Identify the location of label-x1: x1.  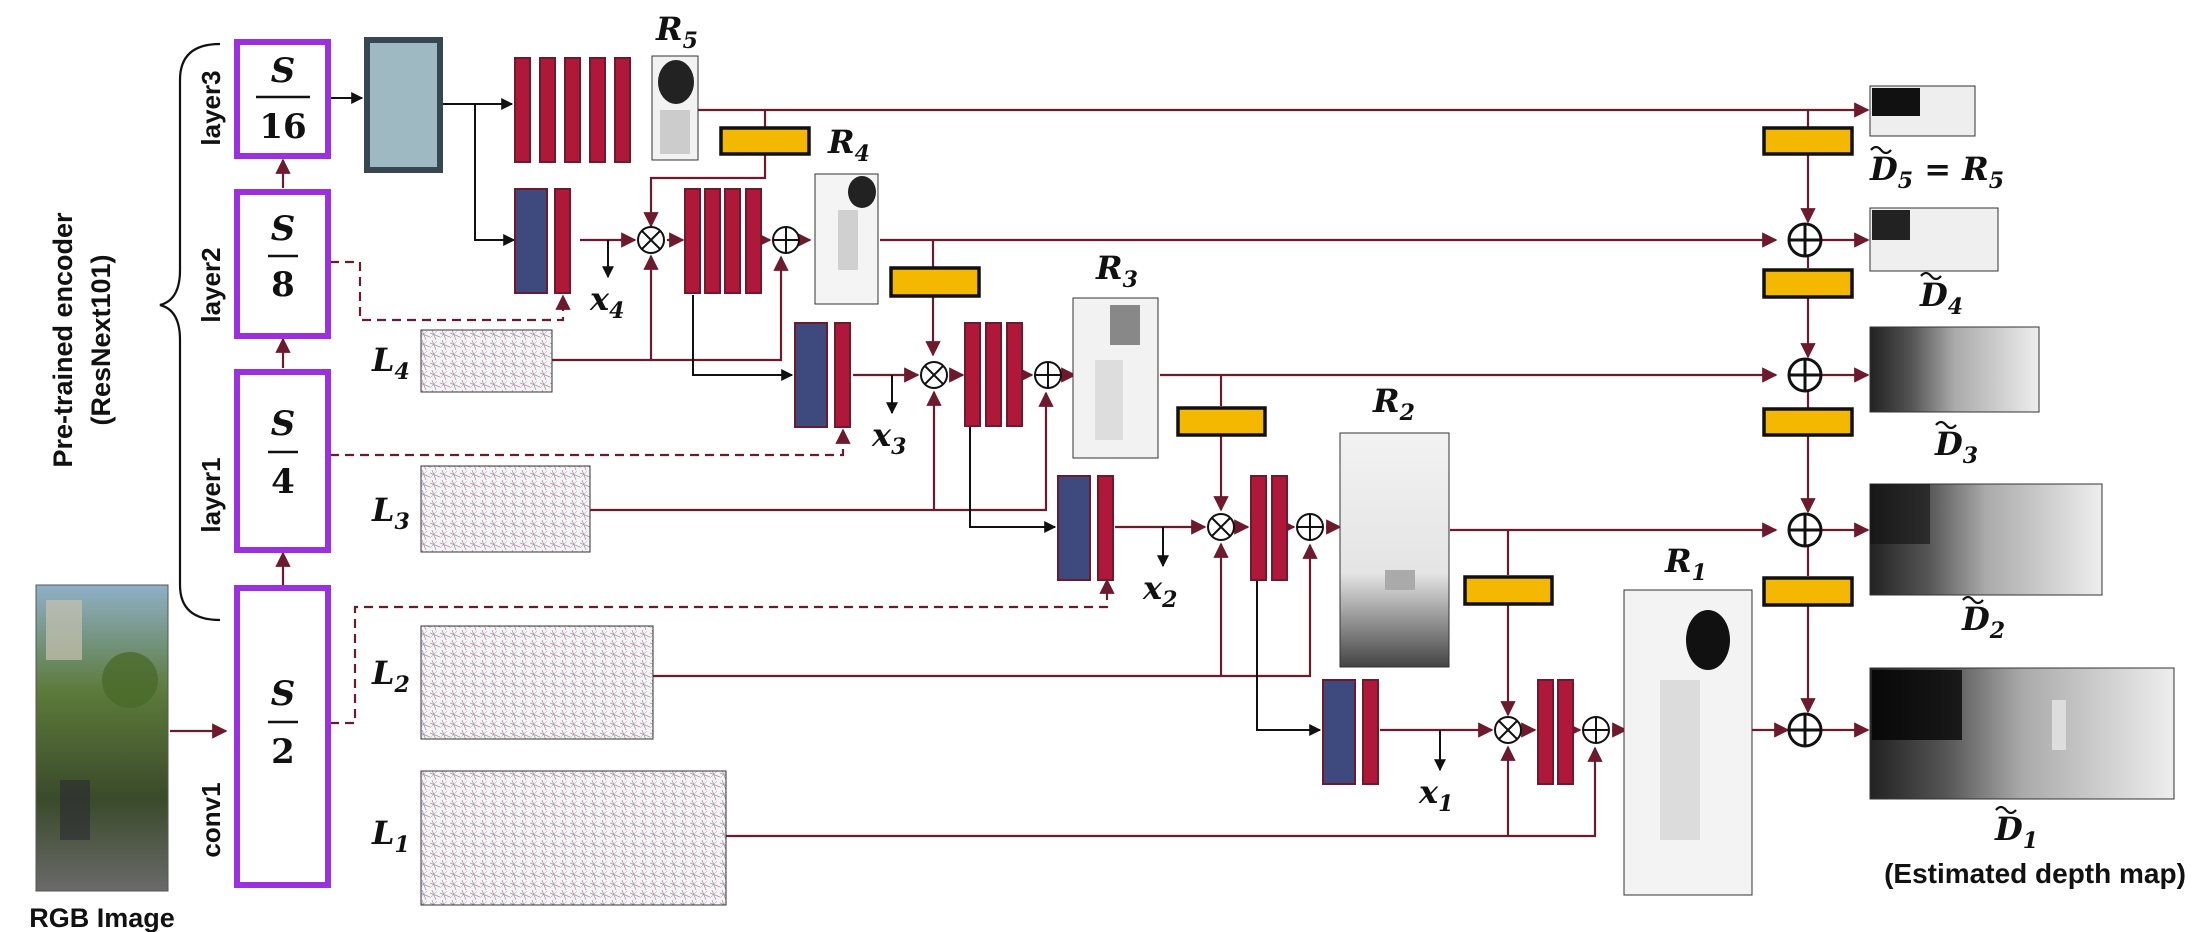
(1435, 795).